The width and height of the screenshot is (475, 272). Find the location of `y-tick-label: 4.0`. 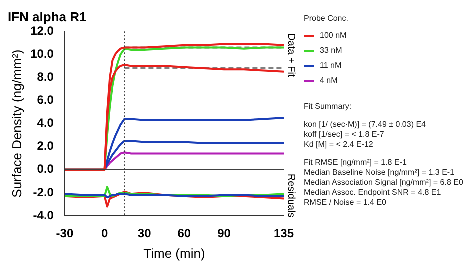

y-tick-label: 4.0 is located at coordinates (45, 123).